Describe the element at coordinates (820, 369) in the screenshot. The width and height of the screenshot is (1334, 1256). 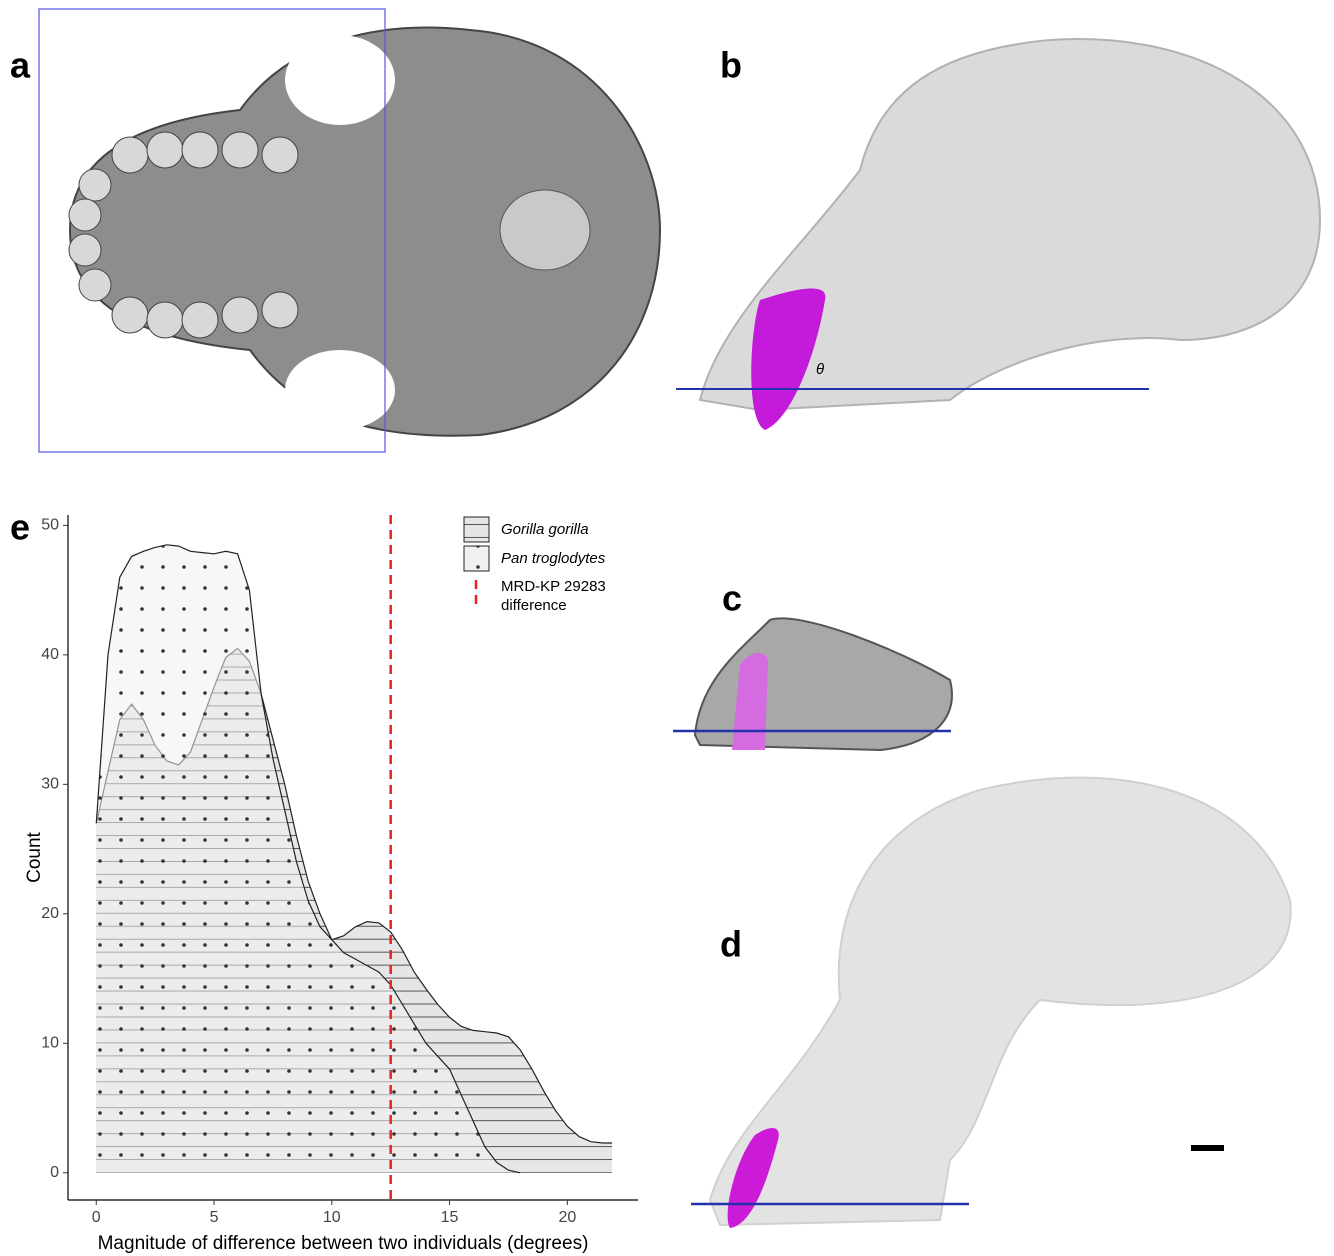
I see `svg-text: θ` at that location.